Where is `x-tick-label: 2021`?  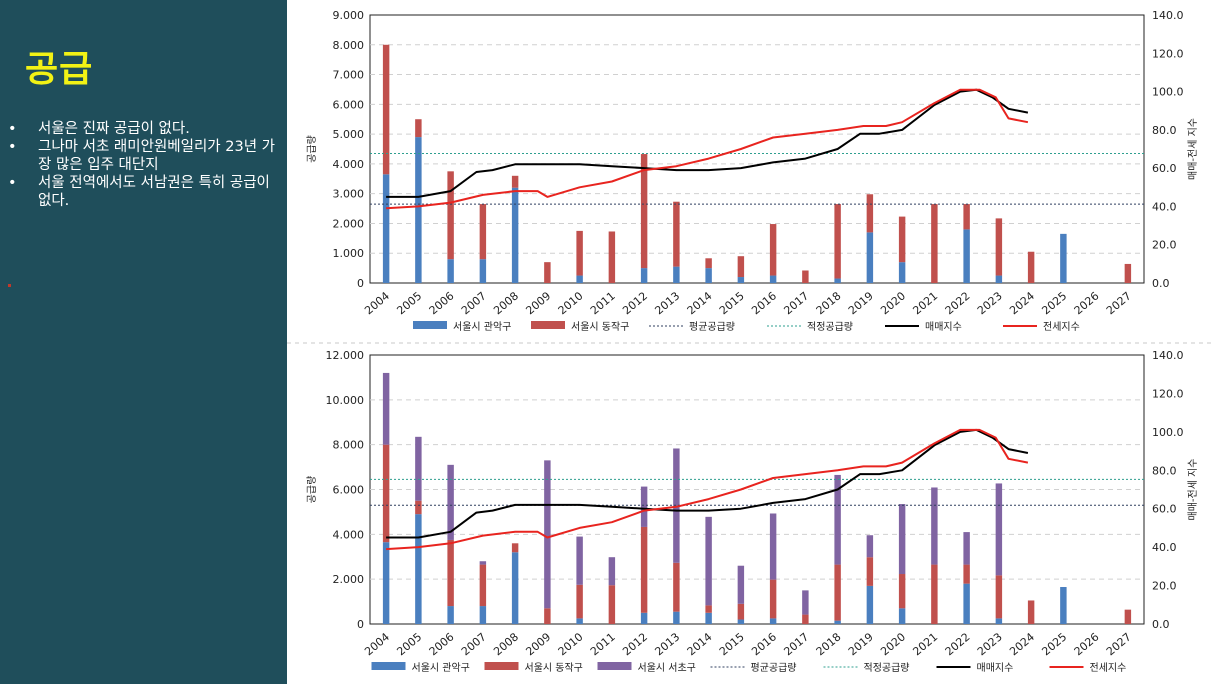 x-tick-label: 2021 is located at coordinates (925, 303).